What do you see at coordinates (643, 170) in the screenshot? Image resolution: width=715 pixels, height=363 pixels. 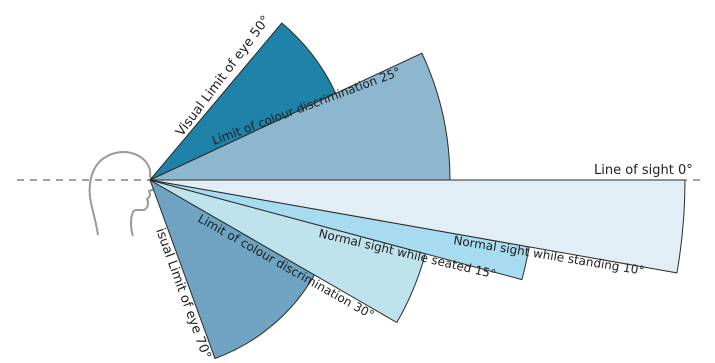 I see `label-line-of-sight: Line of sight 0°` at bounding box center [643, 170].